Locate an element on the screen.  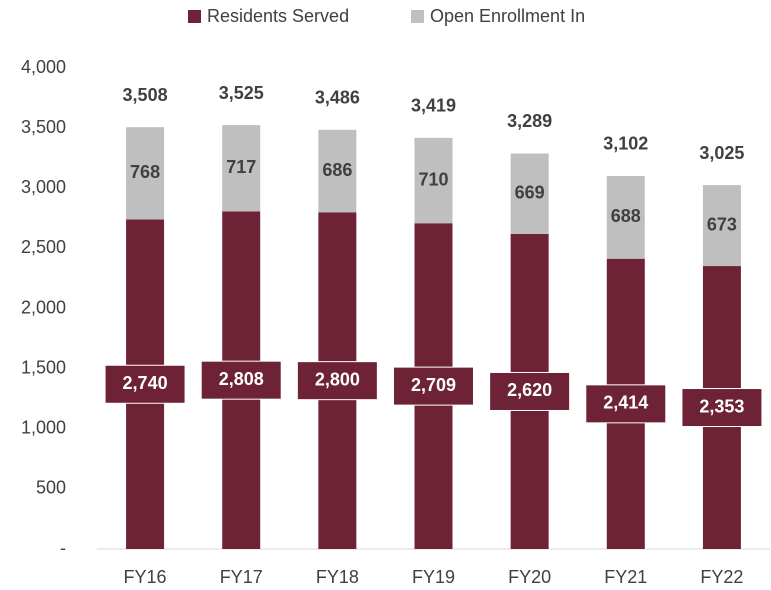
data-label: 2,800 is located at coordinates (337, 379).